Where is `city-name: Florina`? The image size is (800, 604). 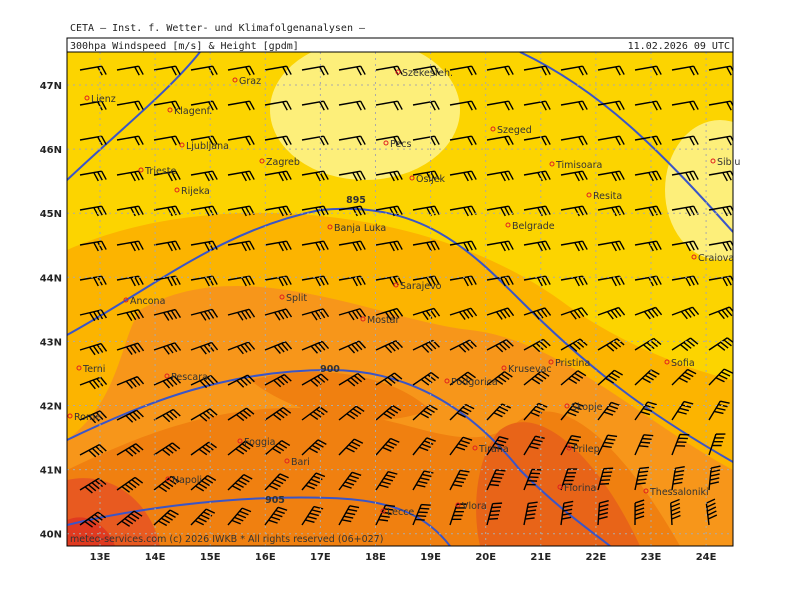
city-name: Florina is located at coordinates (580, 488).